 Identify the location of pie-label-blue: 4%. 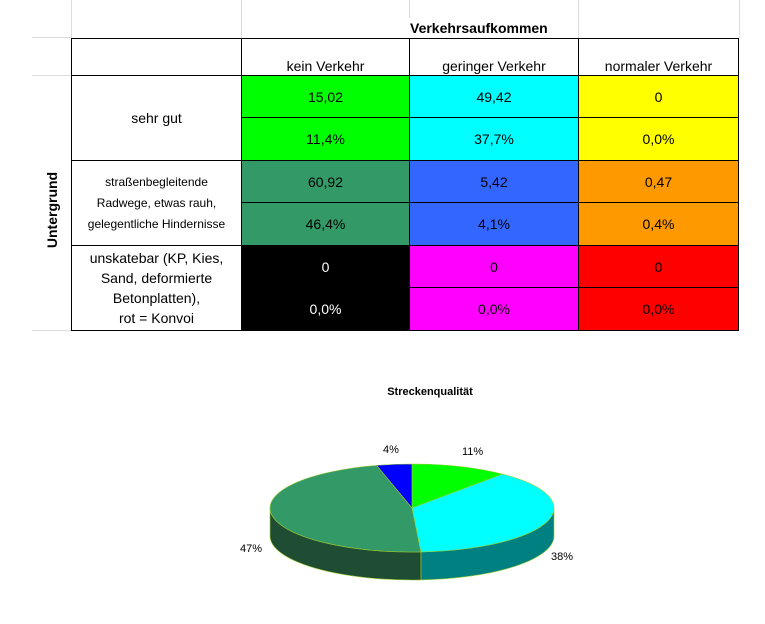
(391, 450).